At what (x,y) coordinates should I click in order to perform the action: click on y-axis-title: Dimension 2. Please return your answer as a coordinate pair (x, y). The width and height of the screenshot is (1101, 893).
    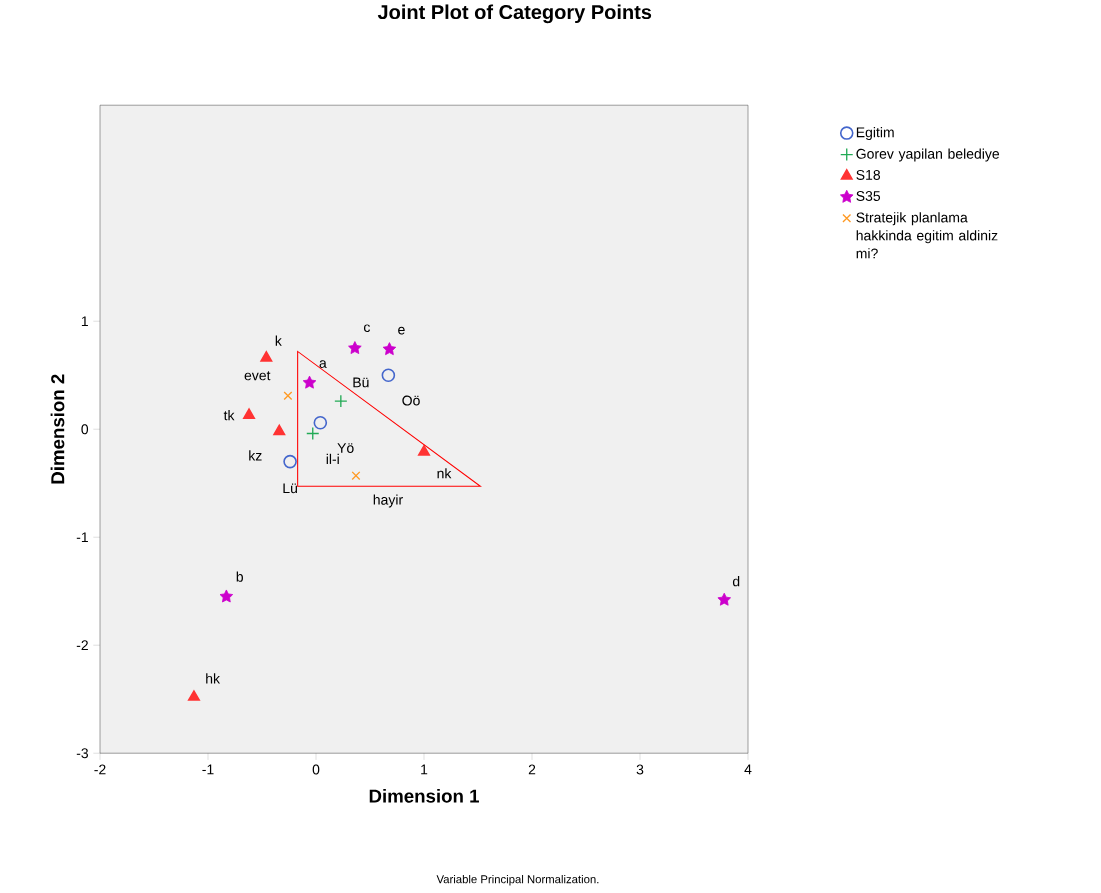
    Looking at the image, I should click on (57, 429).